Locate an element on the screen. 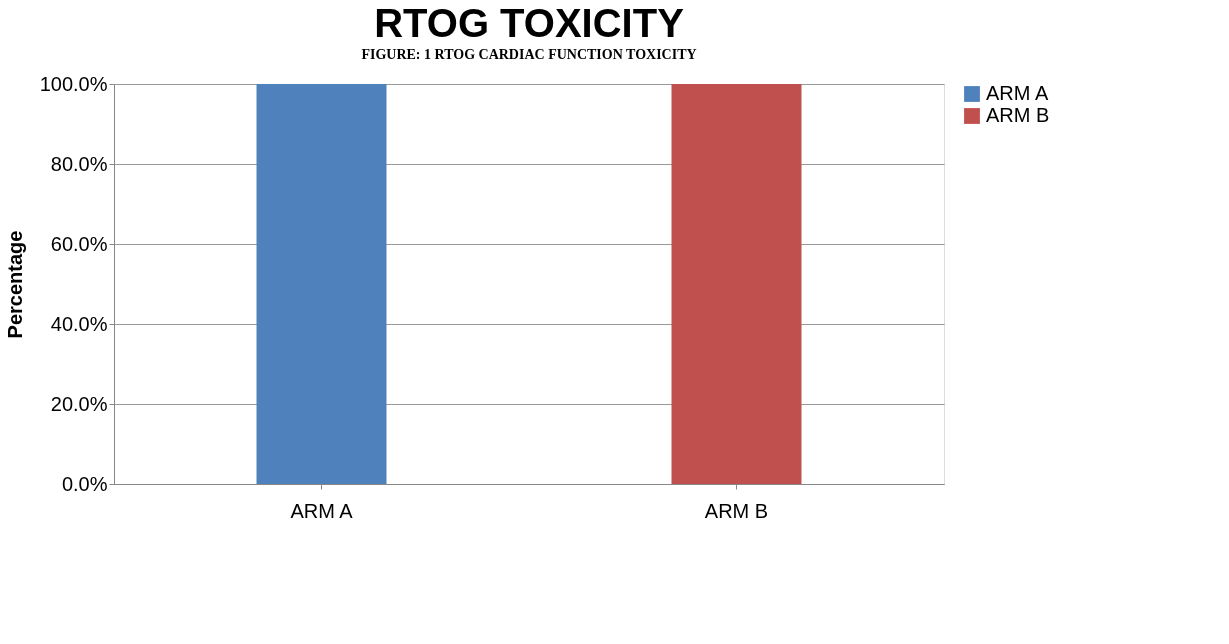 The width and height of the screenshot is (1229, 644). y-axis-title: Percentage is located at coordinates (14, 284).